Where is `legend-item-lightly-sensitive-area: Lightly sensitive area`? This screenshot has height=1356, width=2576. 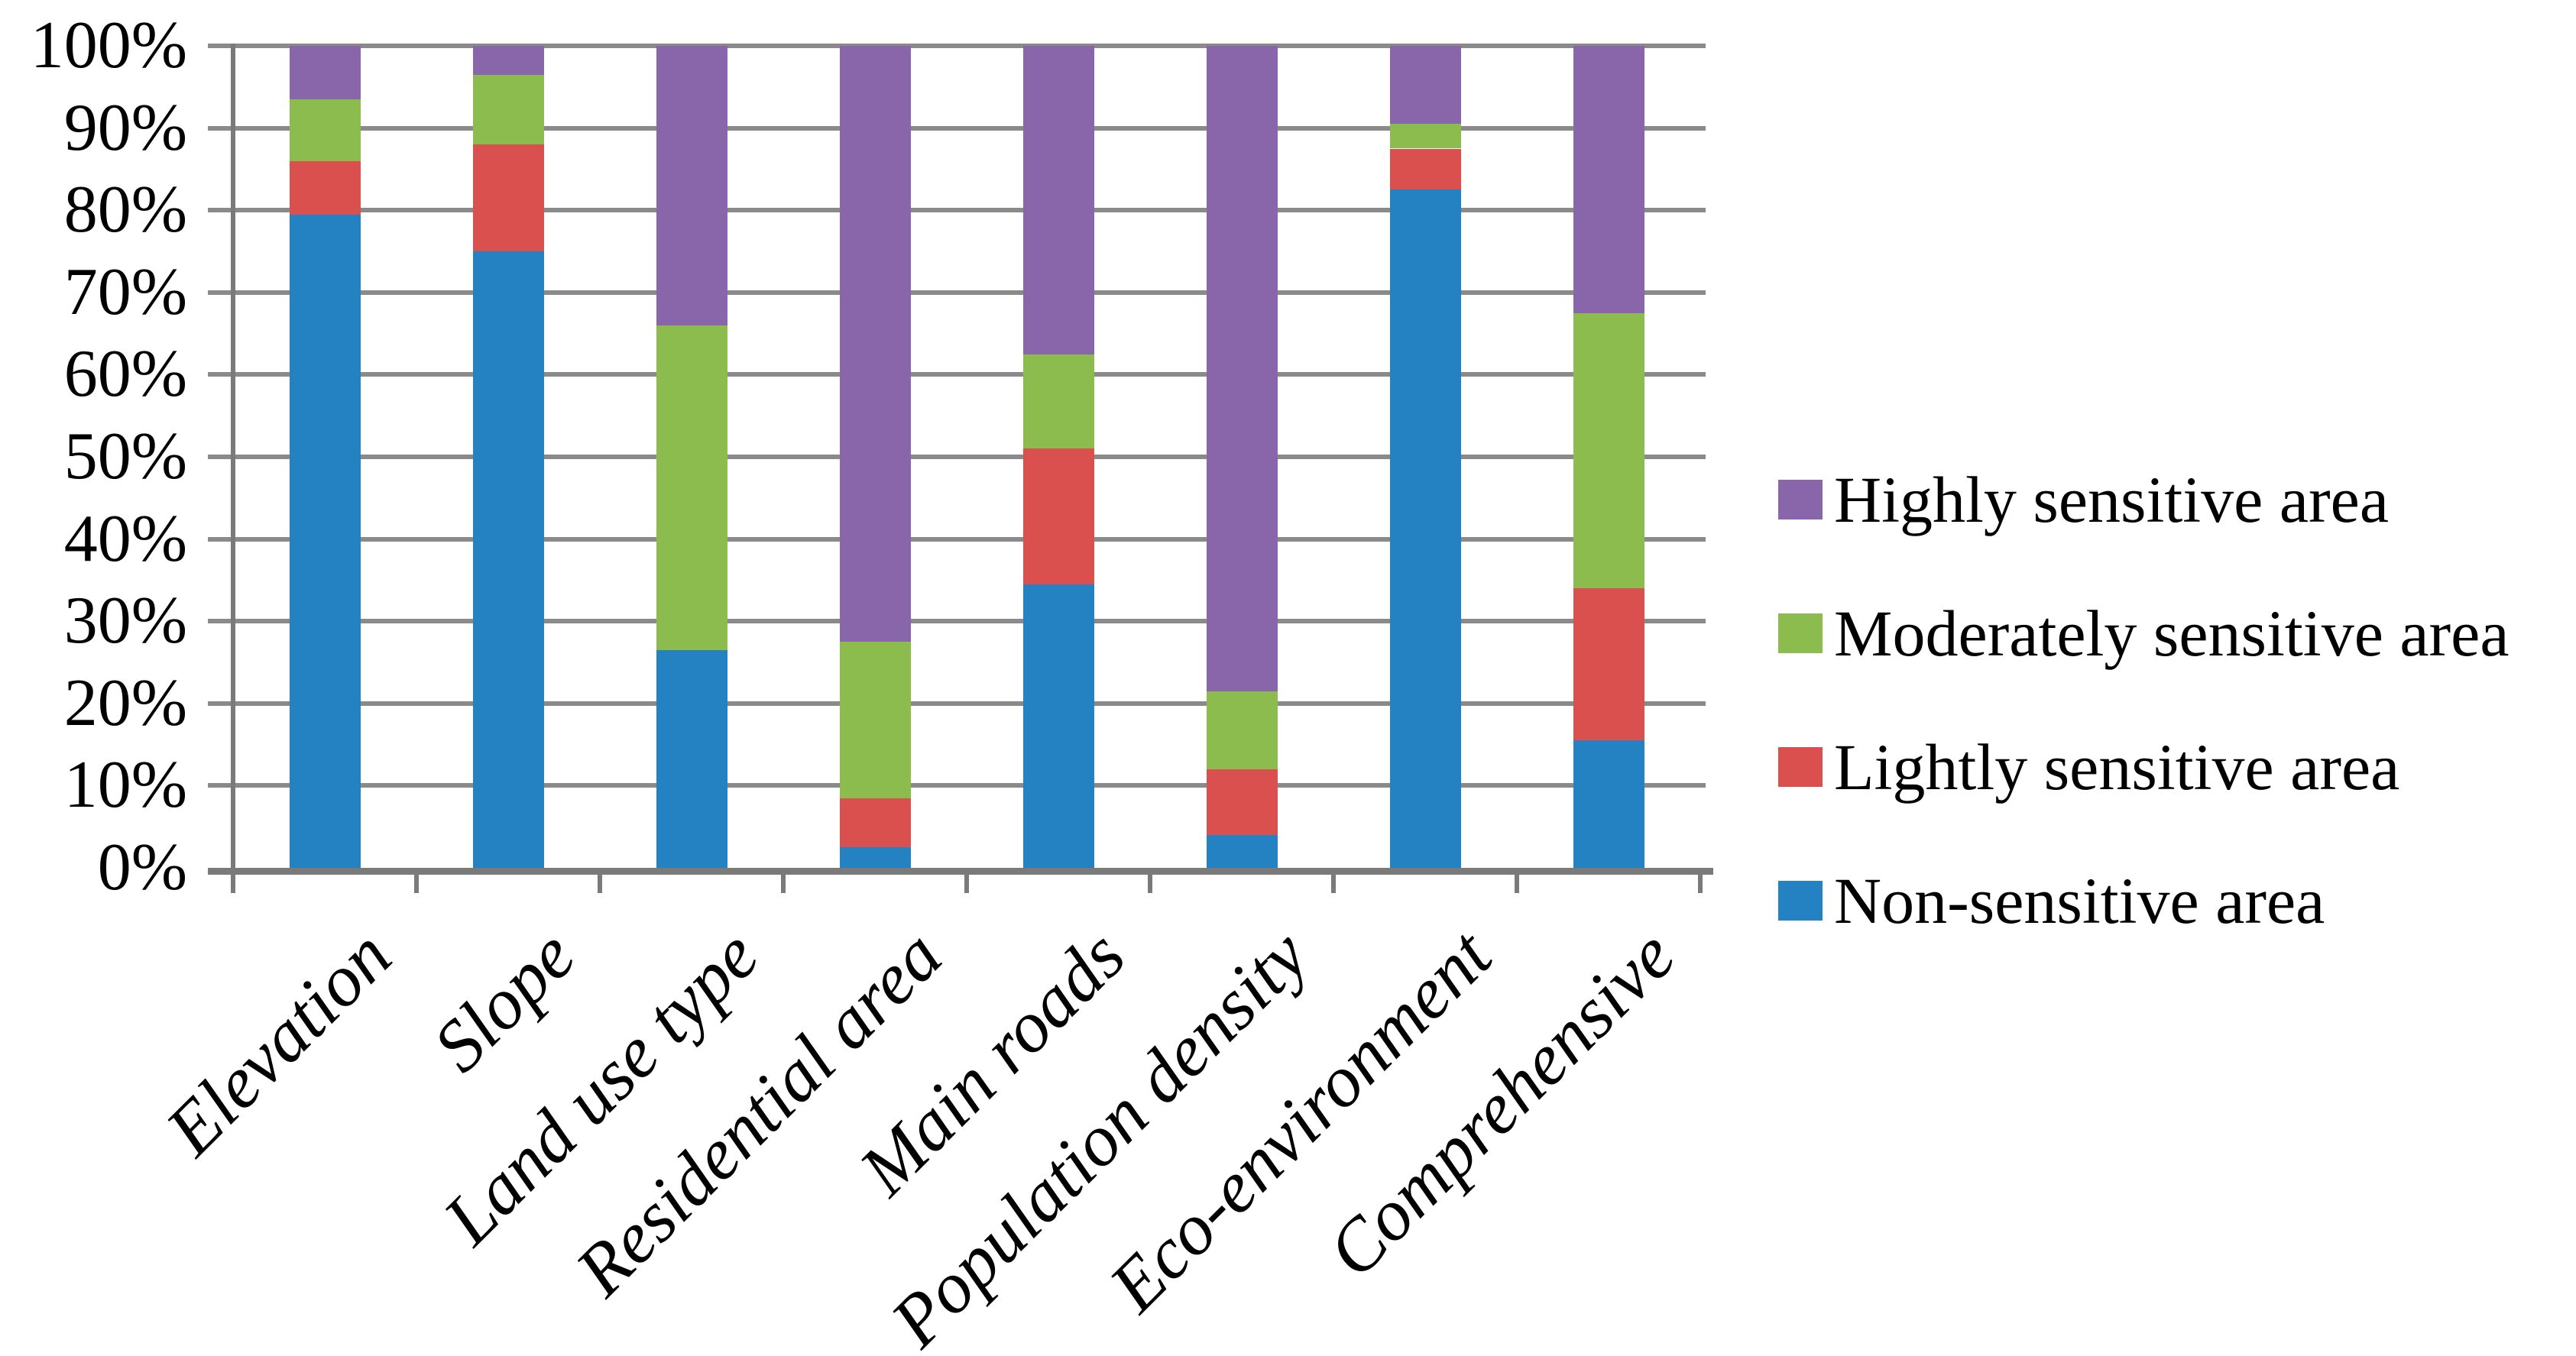 legend-item-lightly-sensitive-area: Lightly sensitive area is located at coordinates (2088, 767).